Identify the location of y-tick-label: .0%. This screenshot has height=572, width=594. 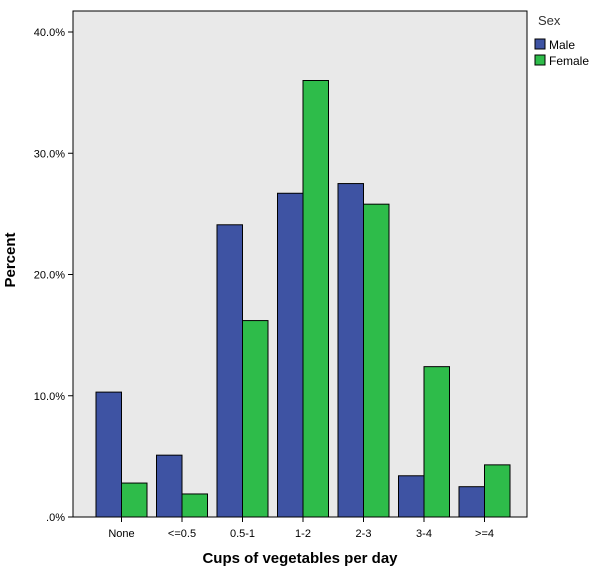
(55, 518).